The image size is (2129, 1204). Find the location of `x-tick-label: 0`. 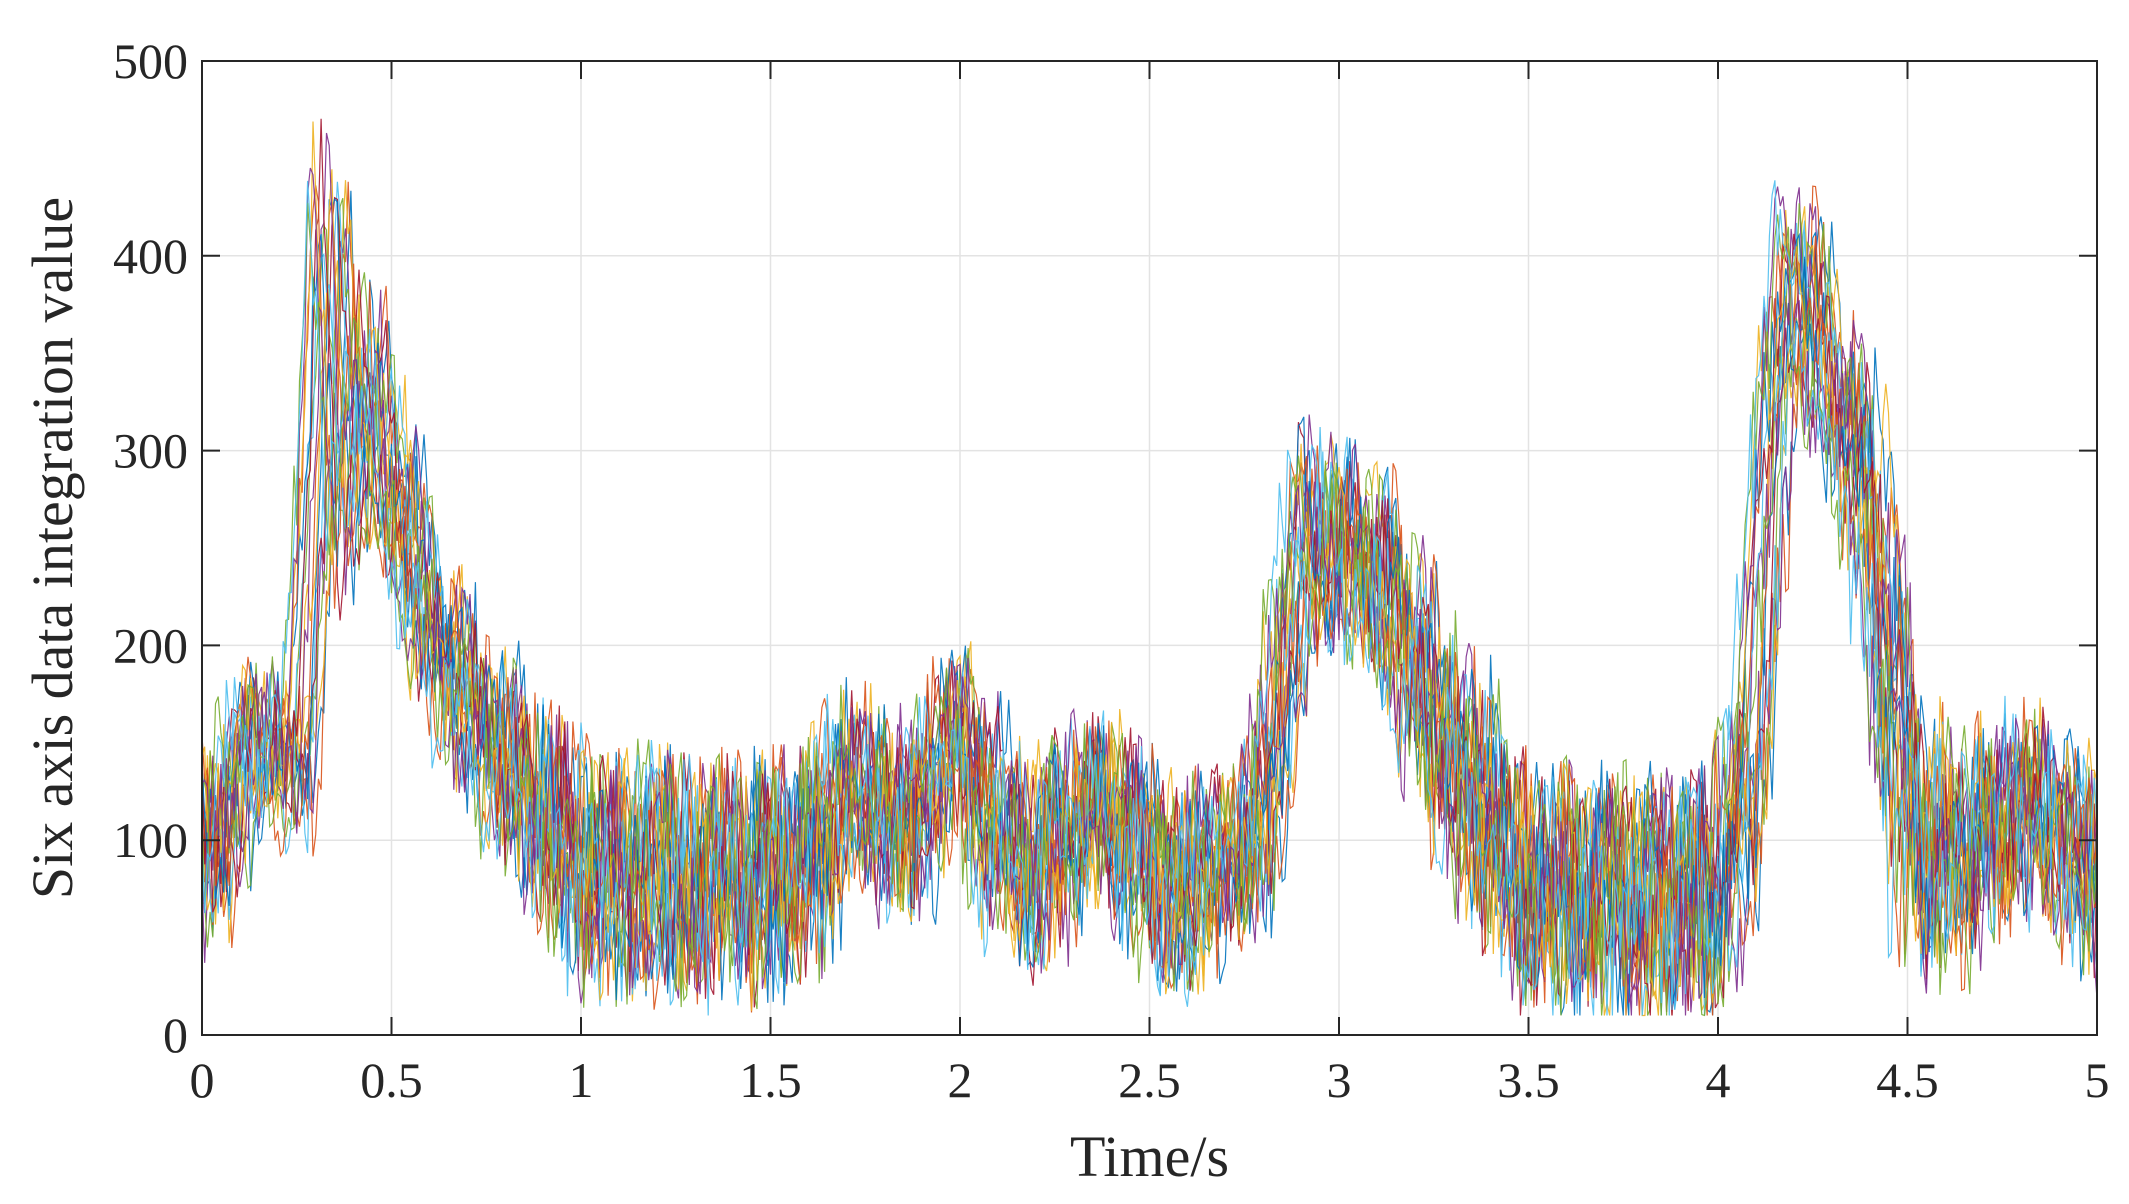

x-tick-label: 0 is located at coordinates (202, 1080).